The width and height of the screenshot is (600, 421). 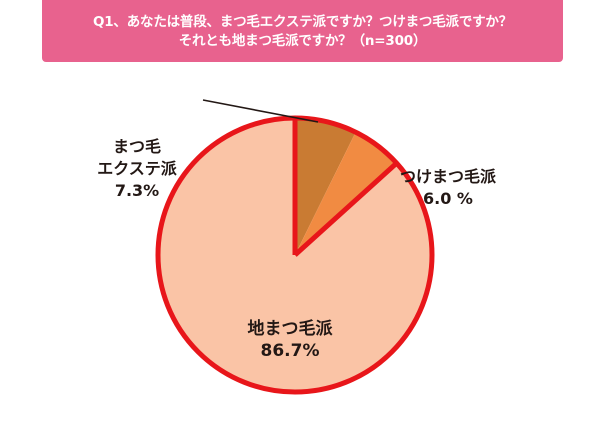 What do you see at coordinates (447, 176) in the screenshot?
I see `label-tsukematsuge-name: つけまつ毛派` at bounding box center [447, 176].